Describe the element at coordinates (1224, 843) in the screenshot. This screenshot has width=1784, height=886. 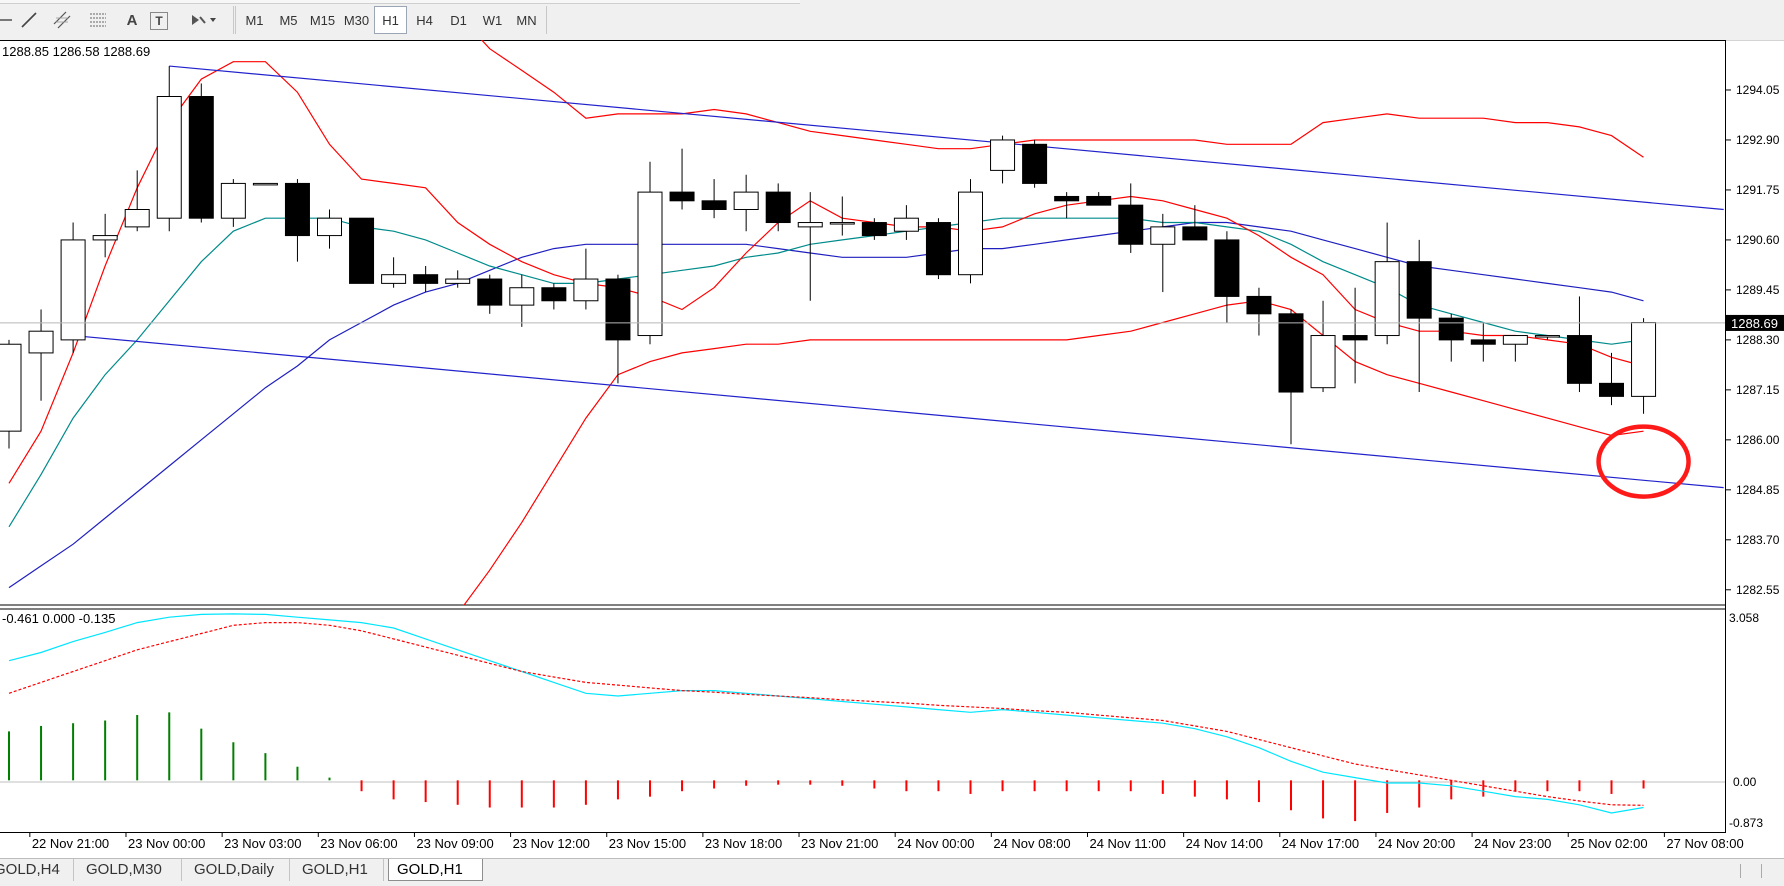
I see `time-tick-label: 24 Nov 14:00` at that location.